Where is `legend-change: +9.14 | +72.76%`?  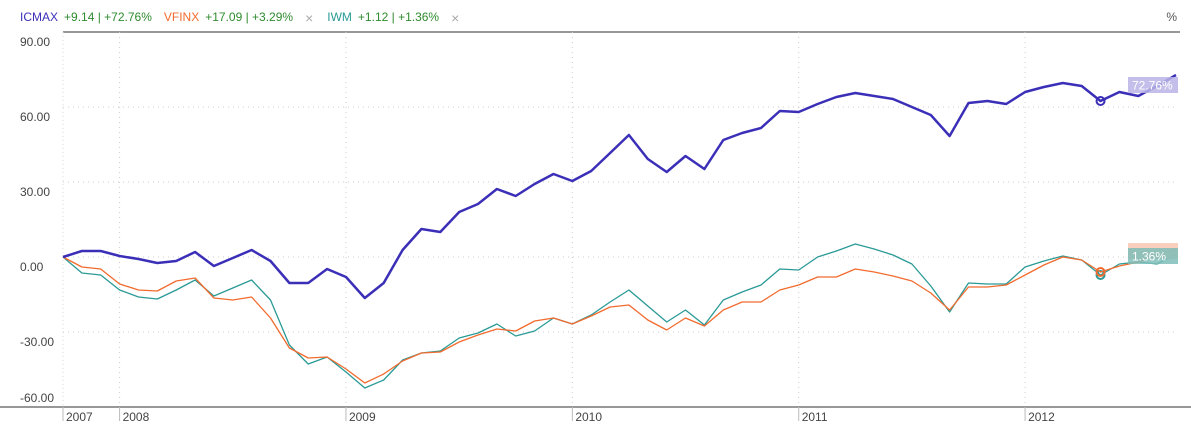 legend-change: +9.14 | +72.76% is located at coordinates (108, 17).